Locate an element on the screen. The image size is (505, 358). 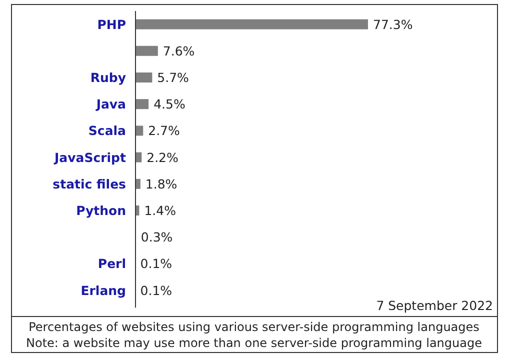
y-tick-label: Perl is located at coordinates (112, 264).